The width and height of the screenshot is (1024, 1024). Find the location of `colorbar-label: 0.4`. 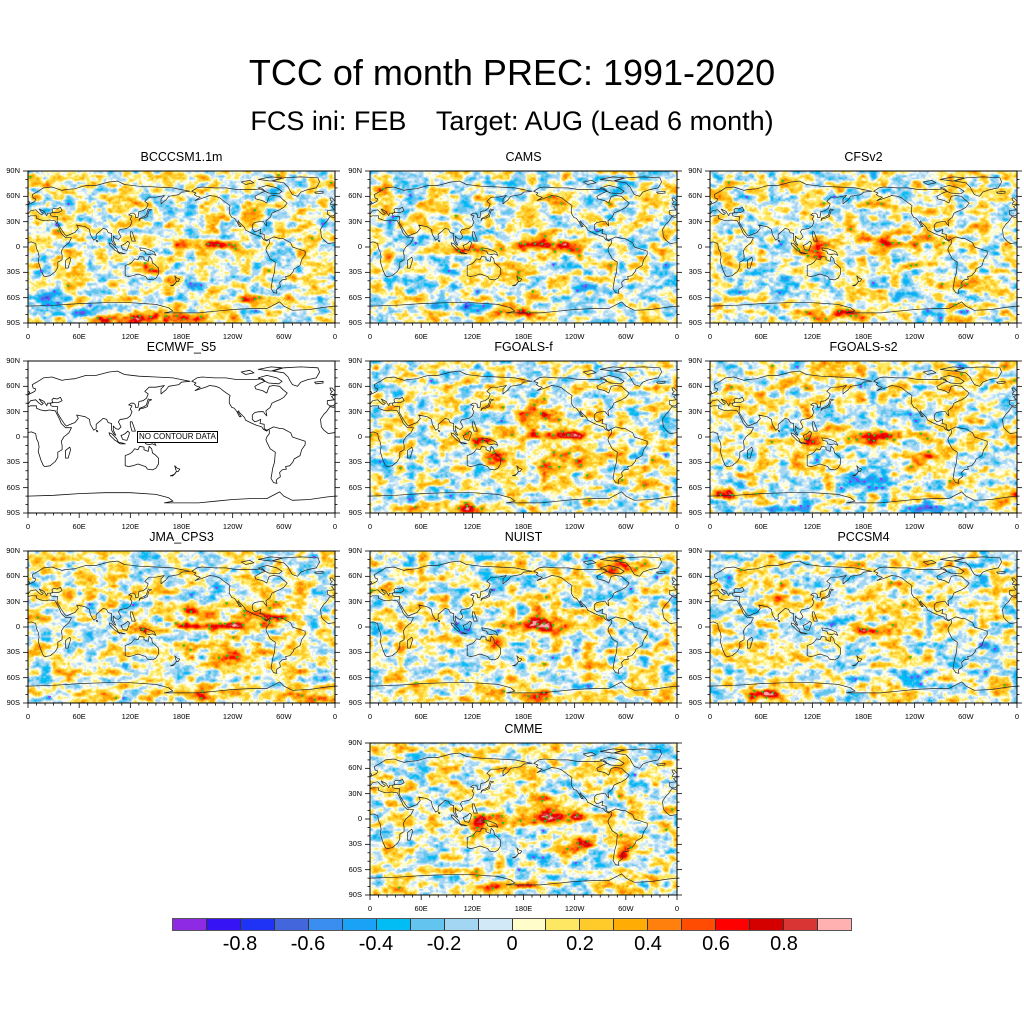

colorbar-label: 0.4 is located at coordinates (648, 944).